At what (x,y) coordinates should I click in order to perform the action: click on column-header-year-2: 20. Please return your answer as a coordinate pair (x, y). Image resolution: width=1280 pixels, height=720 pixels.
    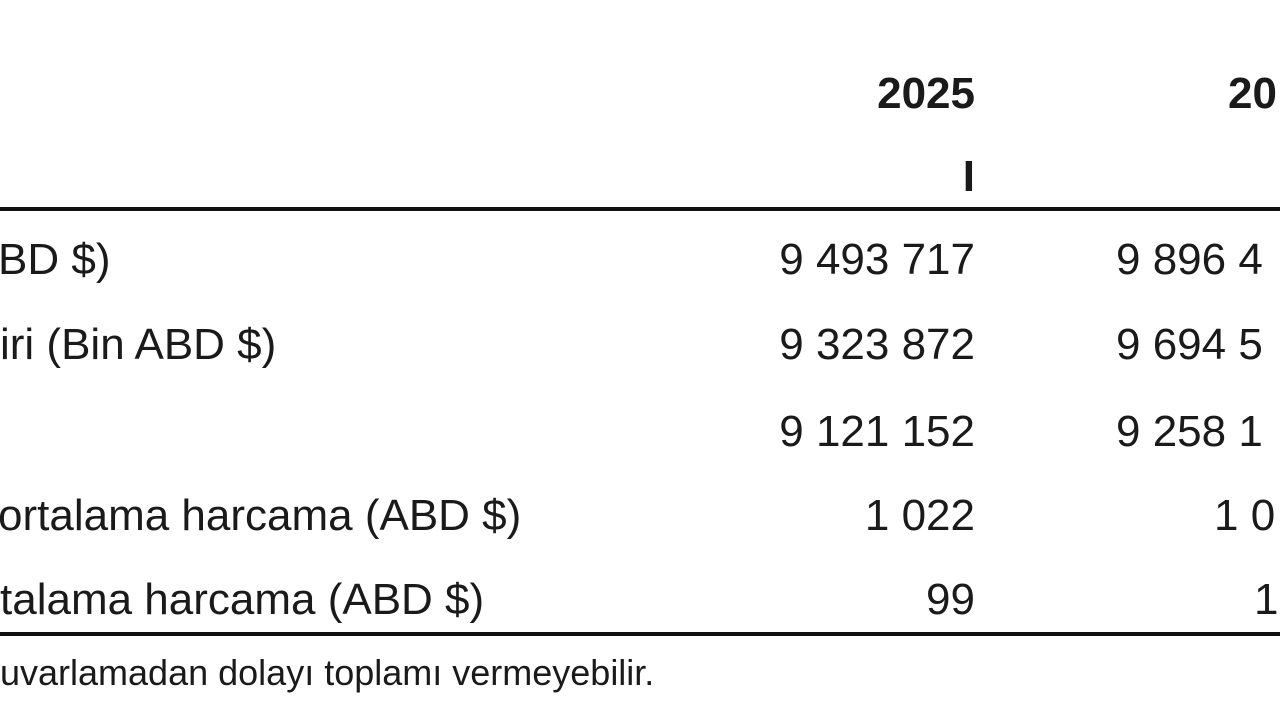
    Looking at the image, I should click on (1252, 93).